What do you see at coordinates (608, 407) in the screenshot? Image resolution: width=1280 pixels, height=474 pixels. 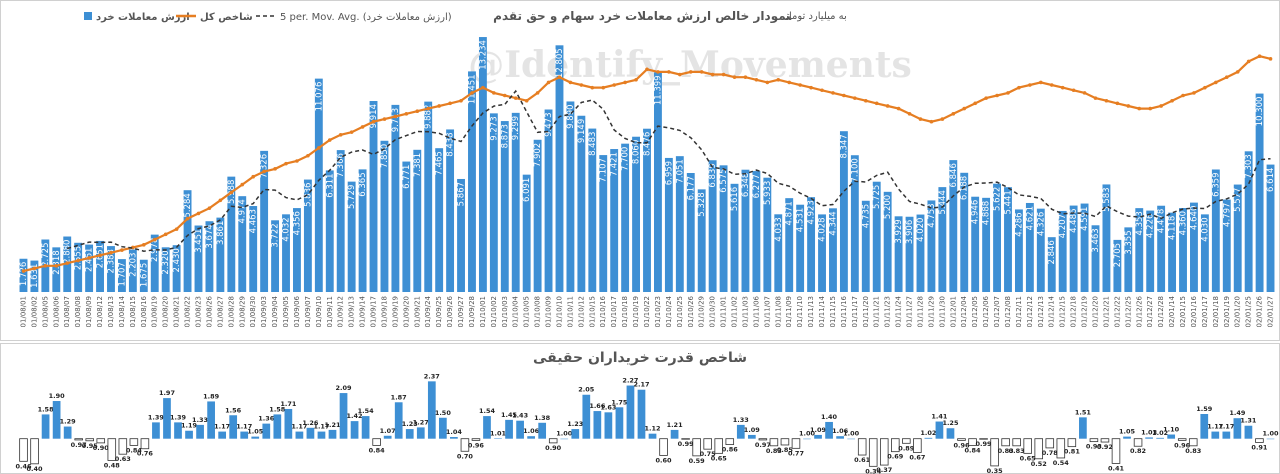 I see `bar-label: 1.63` at bounding box center [608, 407].